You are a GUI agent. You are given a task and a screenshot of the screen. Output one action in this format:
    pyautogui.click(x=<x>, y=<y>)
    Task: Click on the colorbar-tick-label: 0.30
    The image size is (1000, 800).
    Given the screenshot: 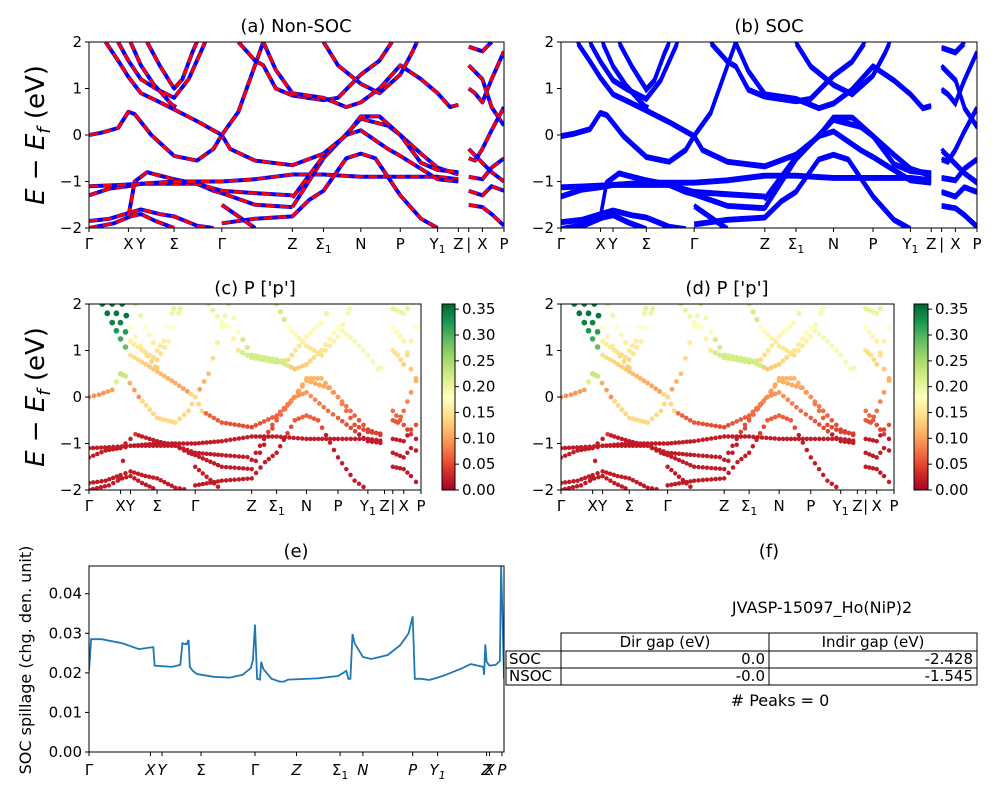 What is the action you would take?
    pyautogui.click(x=951, y=335)
    